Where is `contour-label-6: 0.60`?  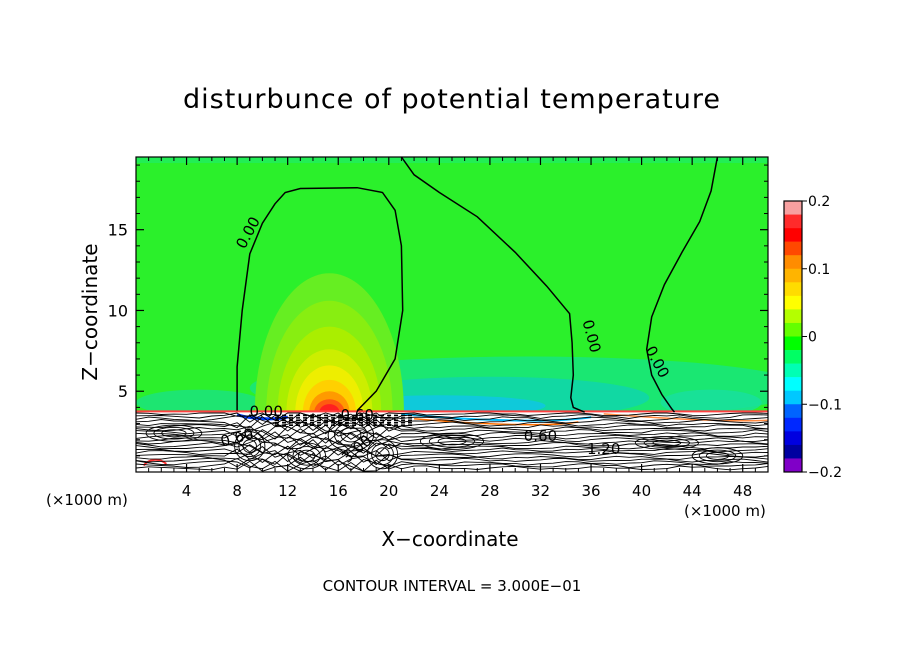 contour-label-6: 0.60 is located at coordinates (356, 415).